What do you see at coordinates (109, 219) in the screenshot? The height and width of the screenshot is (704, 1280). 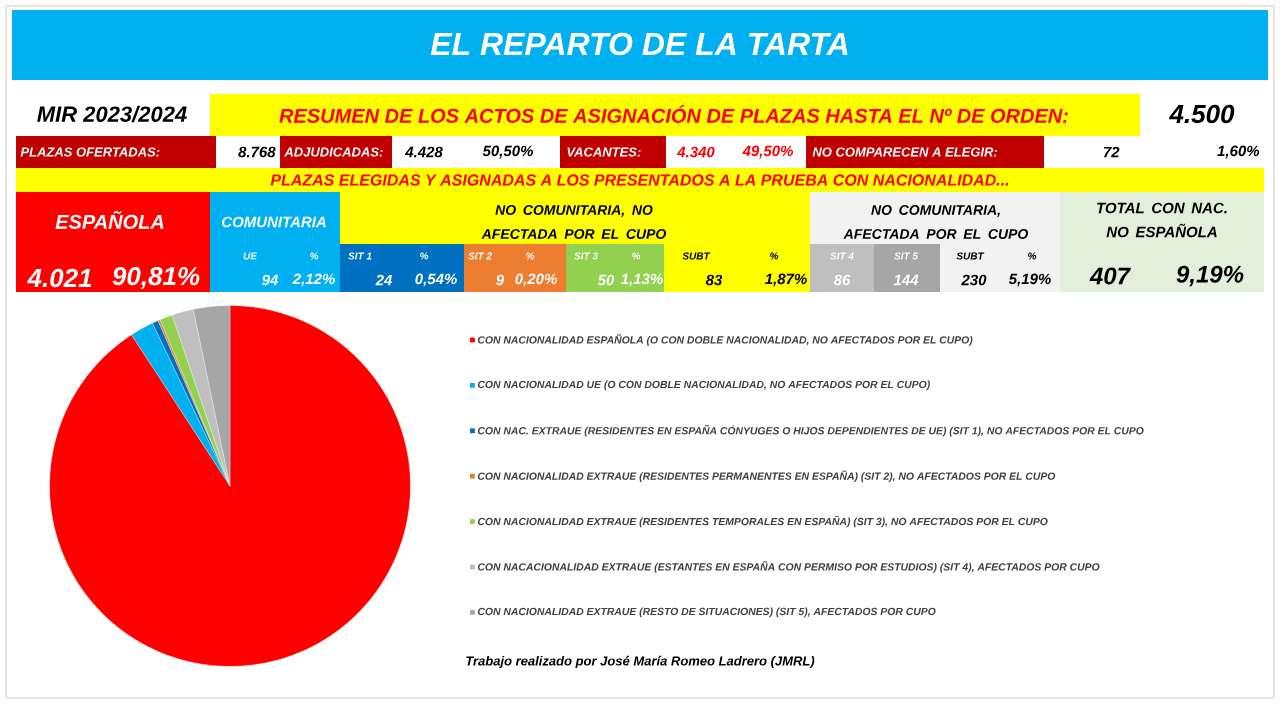 I see `text: ESPAÑOLA` at bounding box center [109, 219].